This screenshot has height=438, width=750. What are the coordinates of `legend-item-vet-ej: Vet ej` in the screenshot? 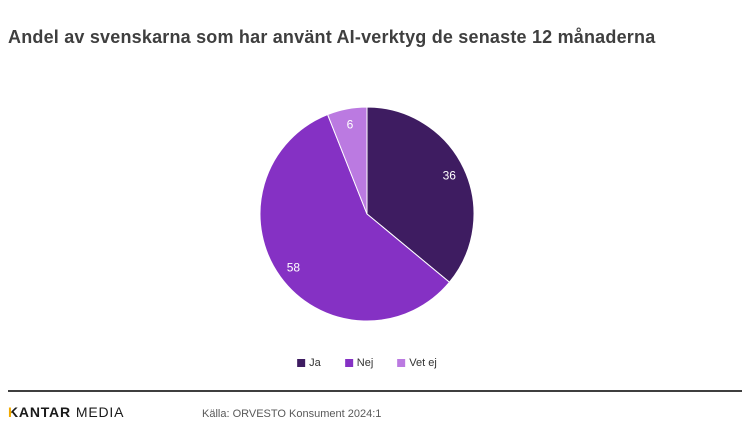 It's located at (417, 363).